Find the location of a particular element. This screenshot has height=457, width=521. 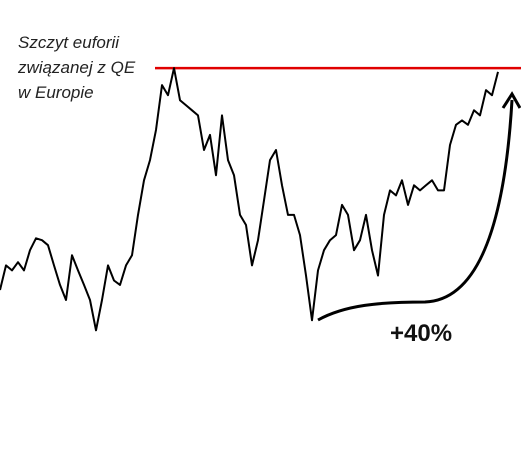

arrow-head is located at coordinates (511, 100).